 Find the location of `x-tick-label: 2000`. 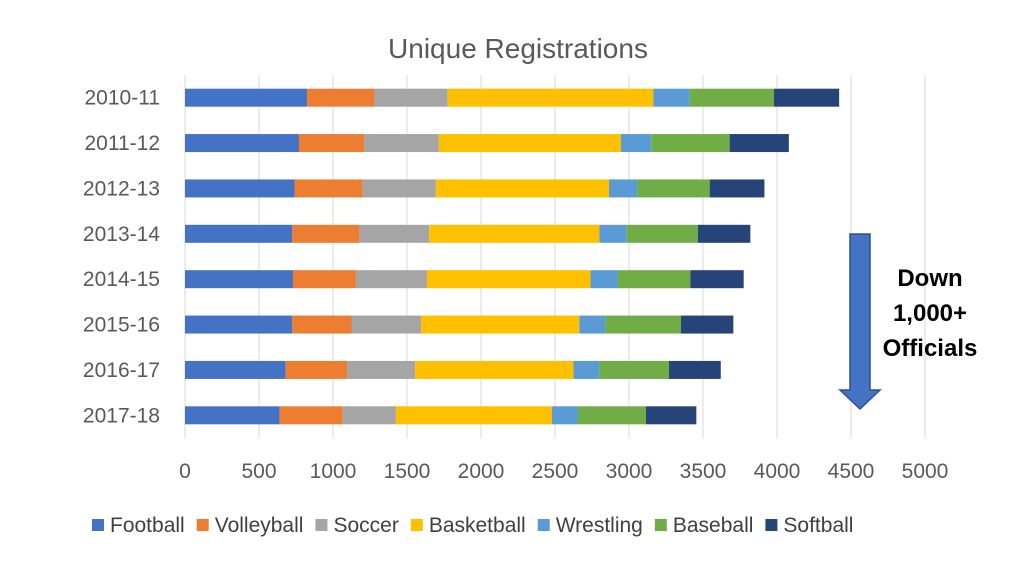

x-tick-label: 2000 is located at coordinates (481, 471).